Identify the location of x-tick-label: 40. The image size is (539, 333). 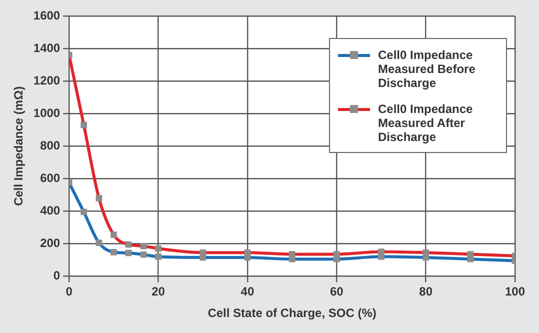
(247, 291).